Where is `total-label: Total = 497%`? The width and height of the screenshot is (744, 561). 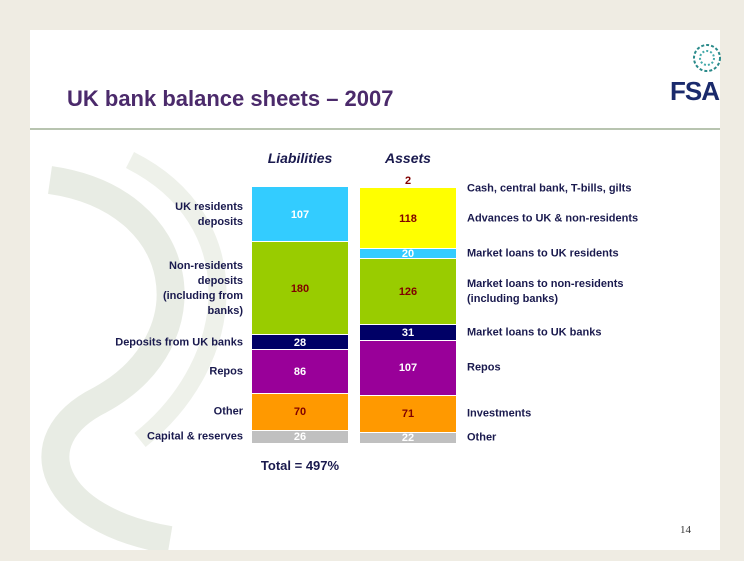
total-label: Total = 497% is located at coordinates (300, 465).